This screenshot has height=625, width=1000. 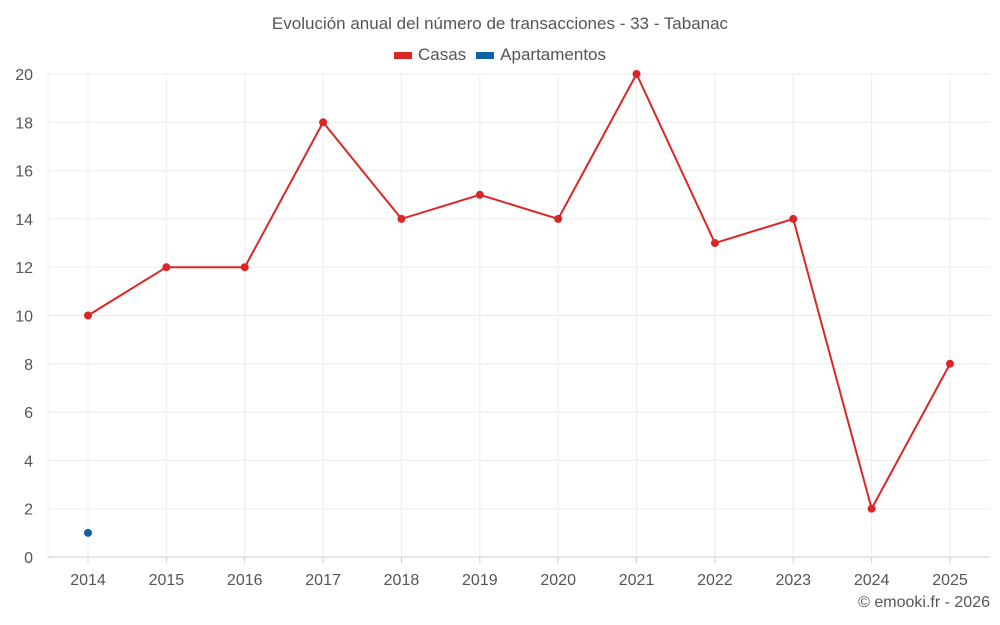 I want to click on legend-swatch-apartamentos, so click(x=485, y=55).